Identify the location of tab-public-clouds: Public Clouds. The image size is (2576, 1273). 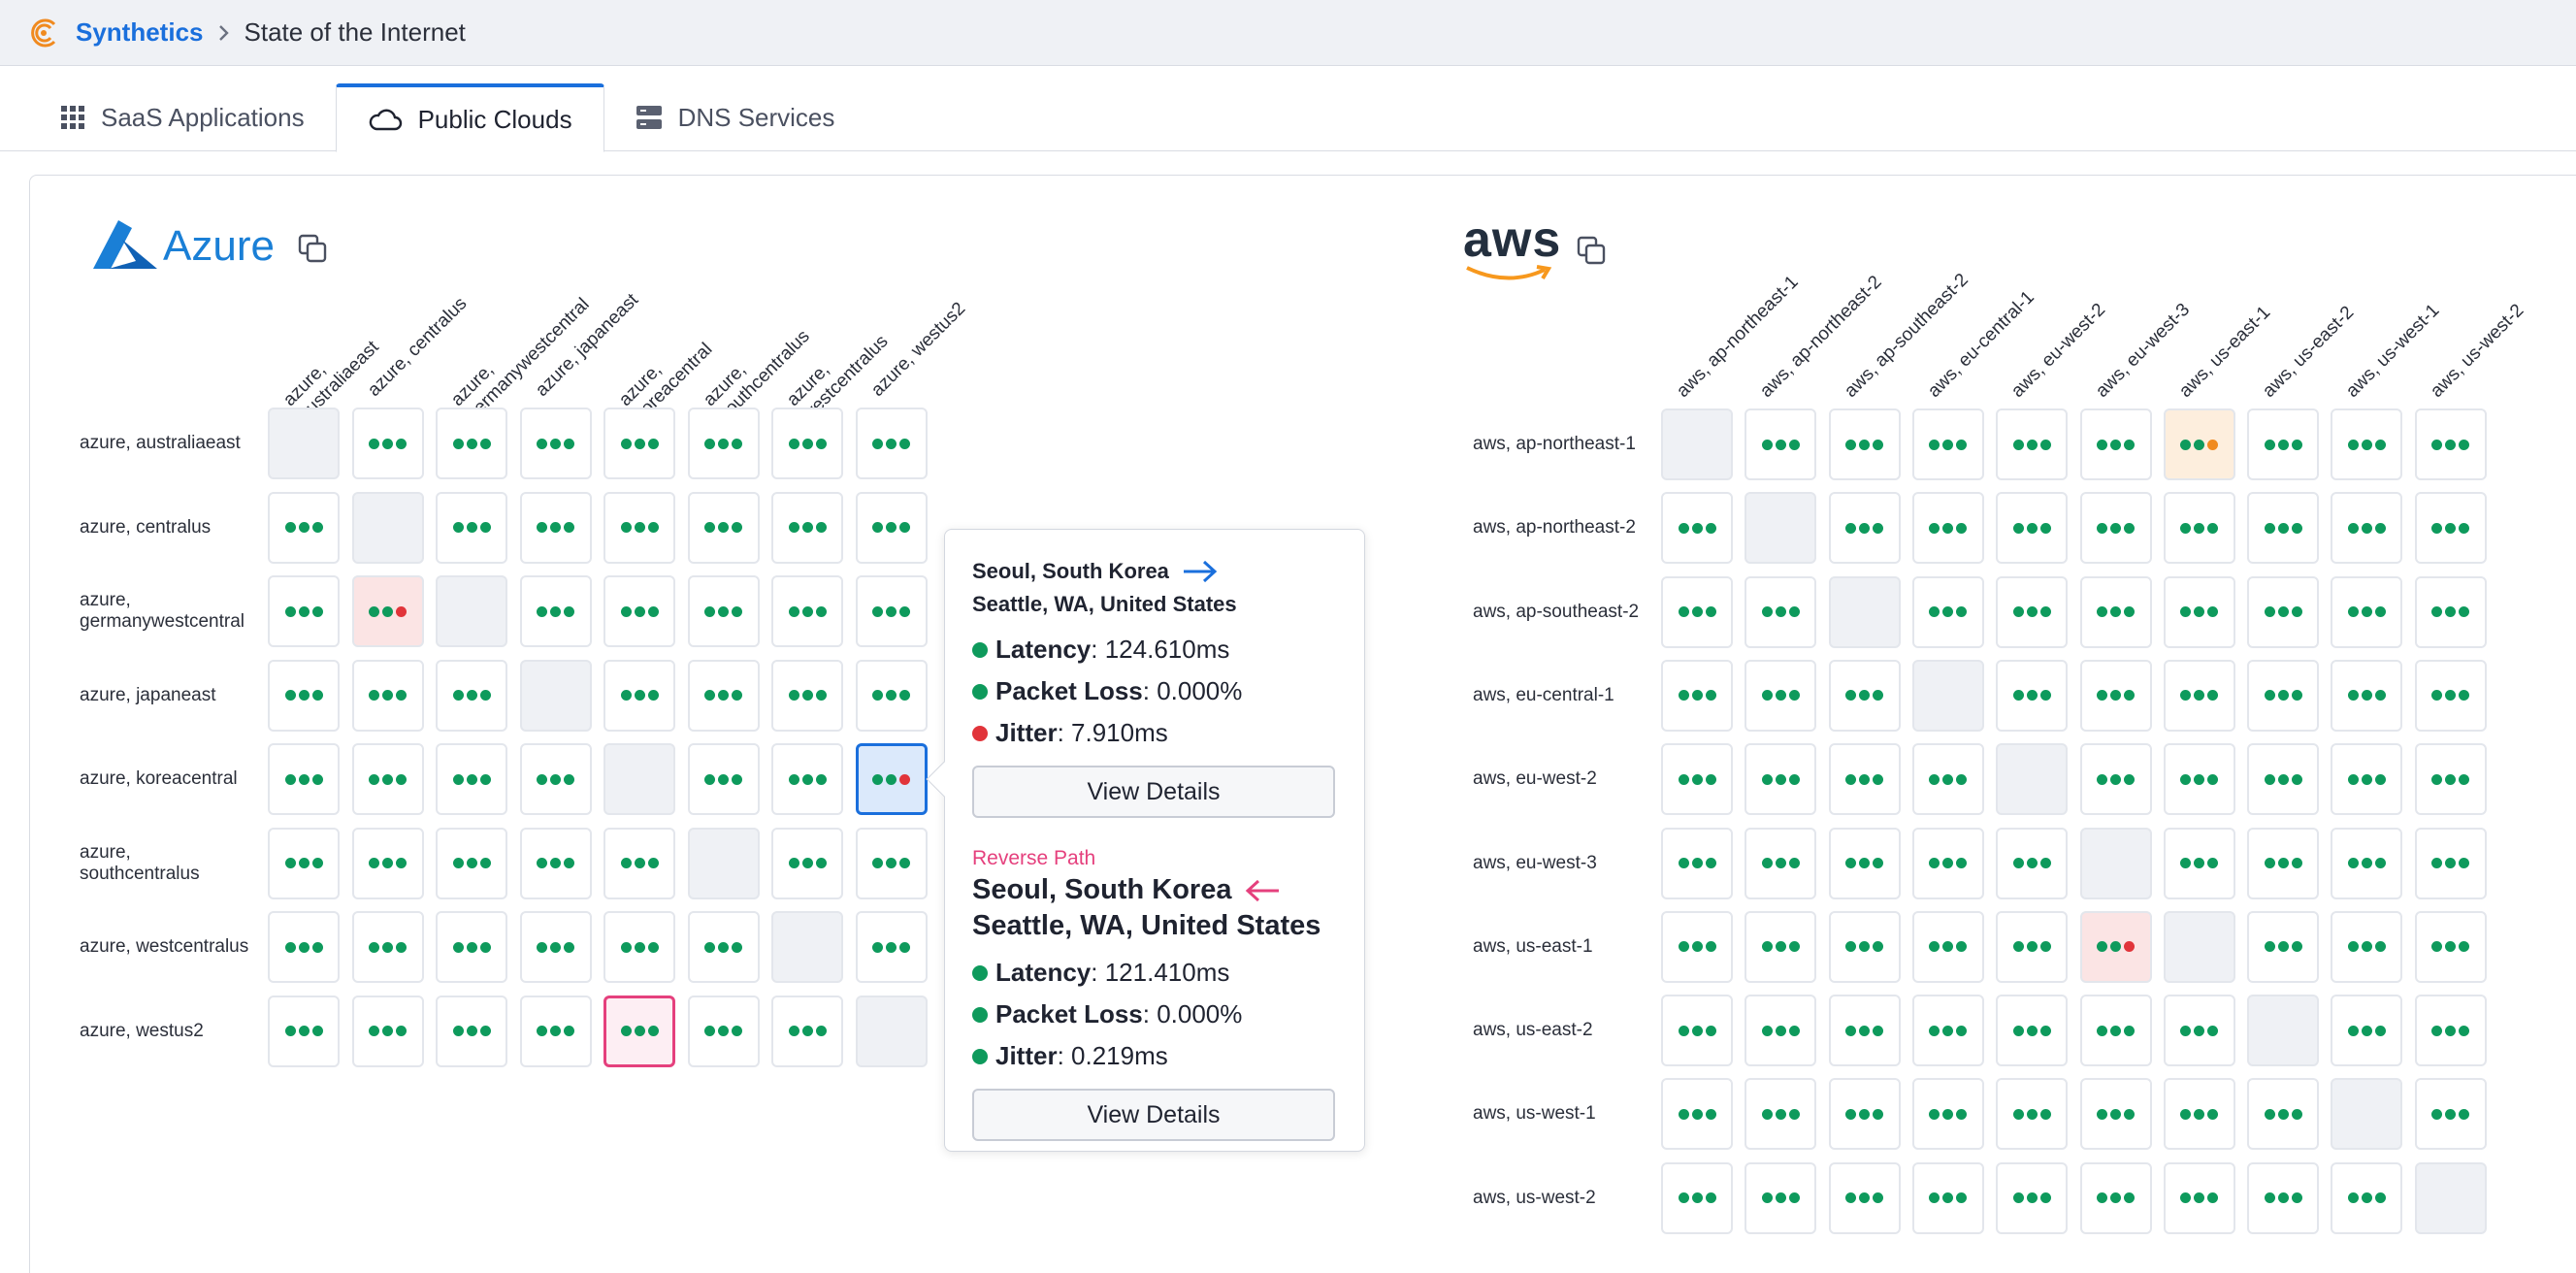
(470, 117).